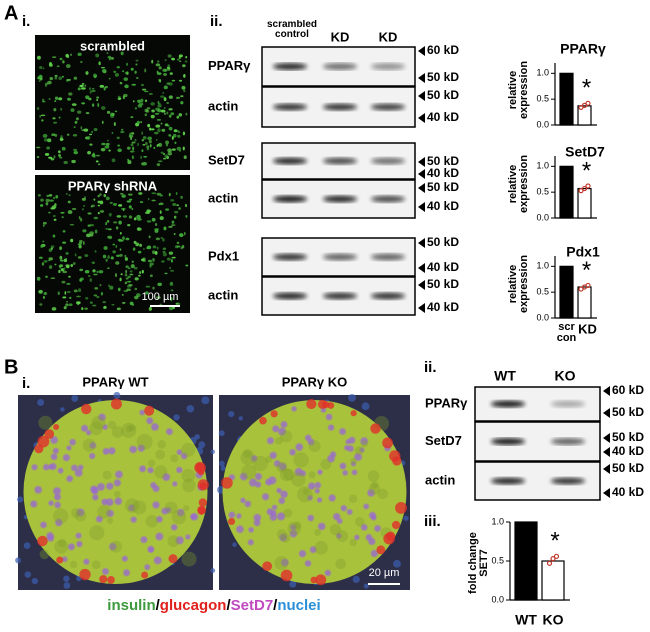  I want to click on blot-column-label-box: scrambled control, so click(292, 30).